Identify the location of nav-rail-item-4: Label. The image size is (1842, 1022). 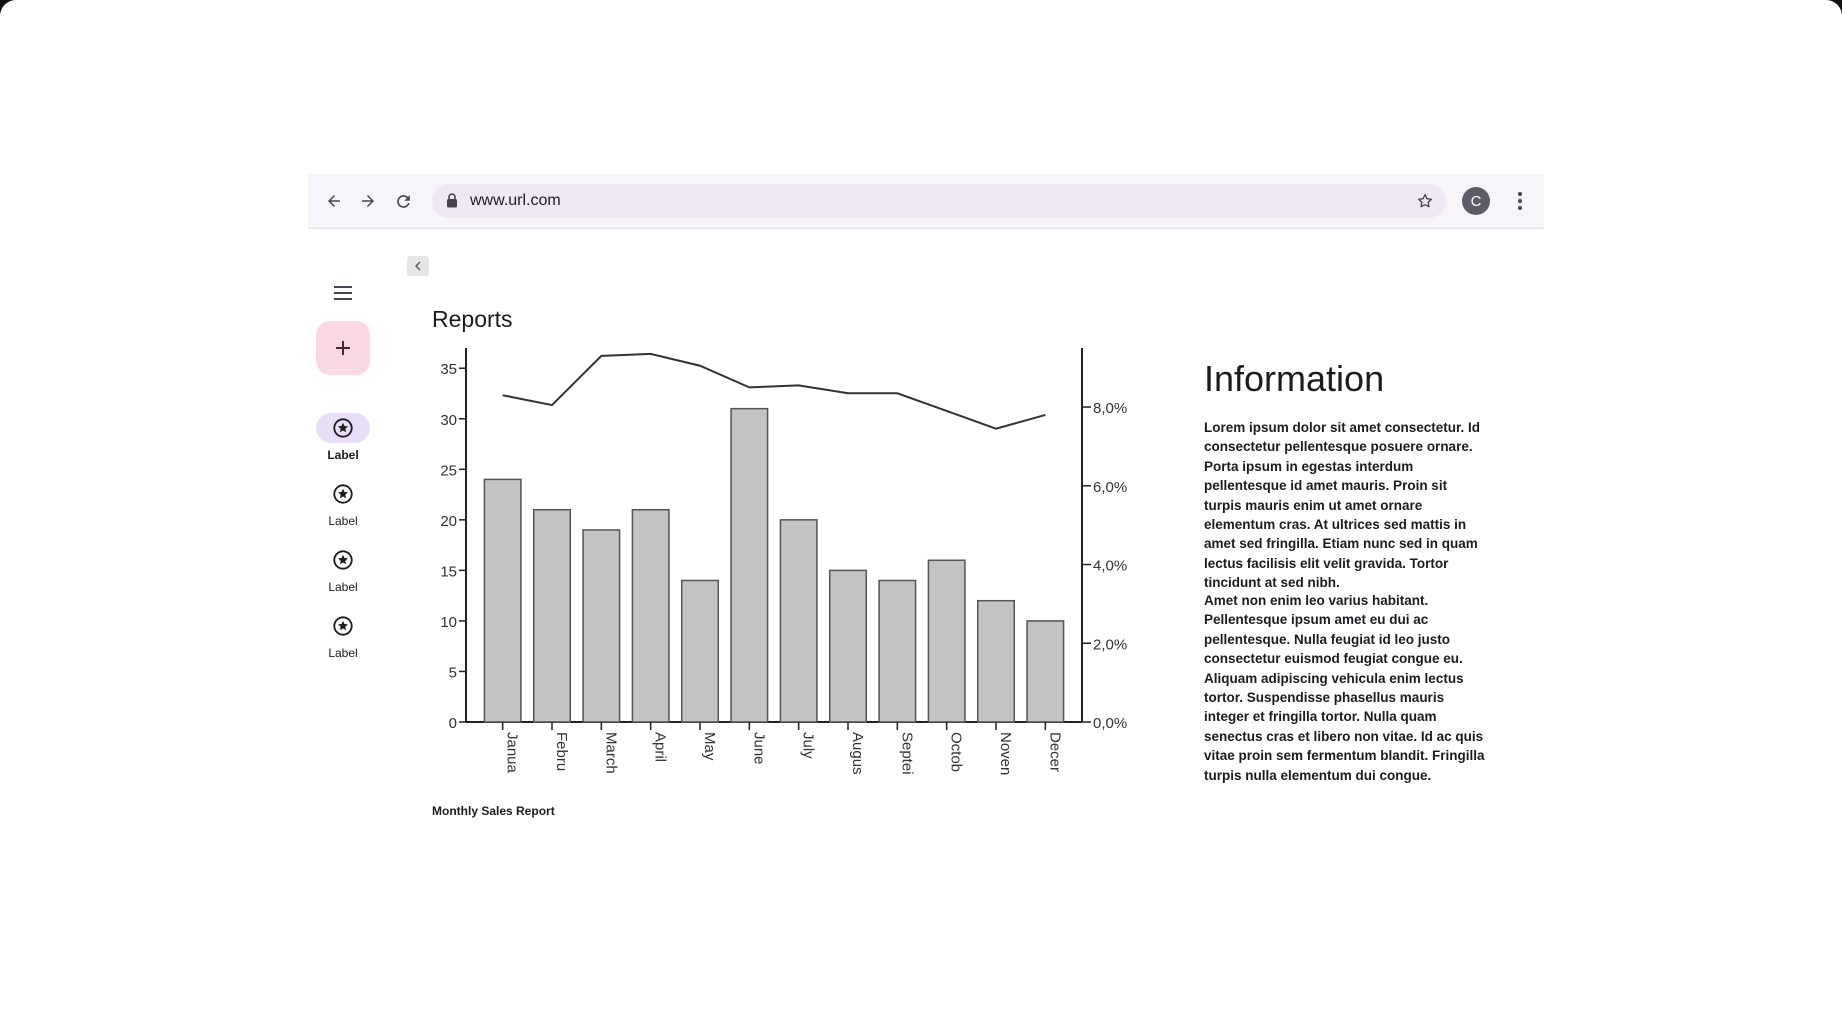
(343, 639).